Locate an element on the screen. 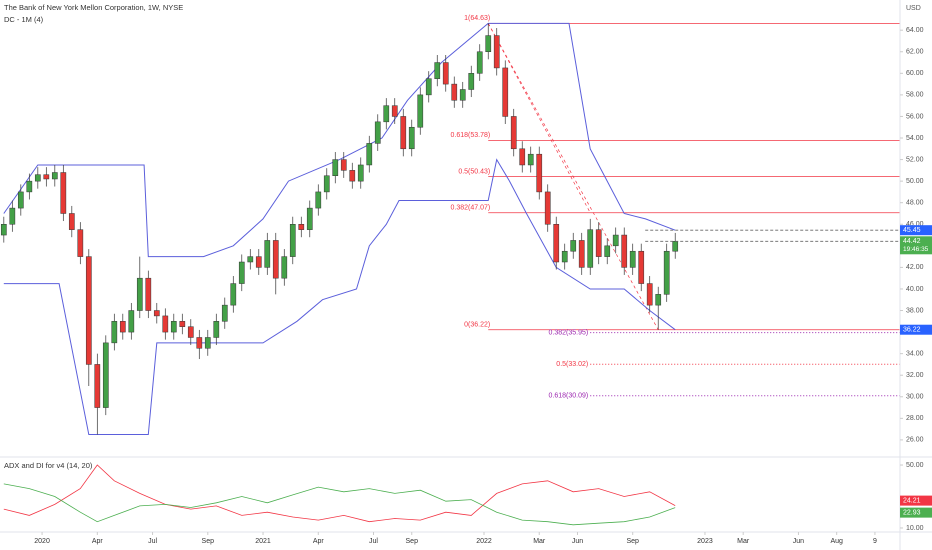 This screenshot has height=550, width=932. y-tick-label: 30.00 is located at coordinates (915, 397).